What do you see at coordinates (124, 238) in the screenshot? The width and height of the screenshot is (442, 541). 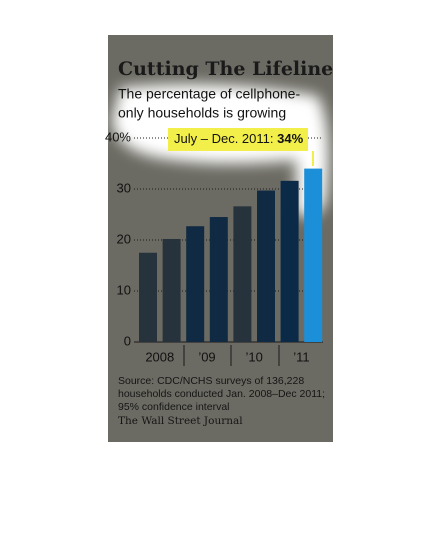 I see `y-tick-label: 20` at bounding box center [124, 238].